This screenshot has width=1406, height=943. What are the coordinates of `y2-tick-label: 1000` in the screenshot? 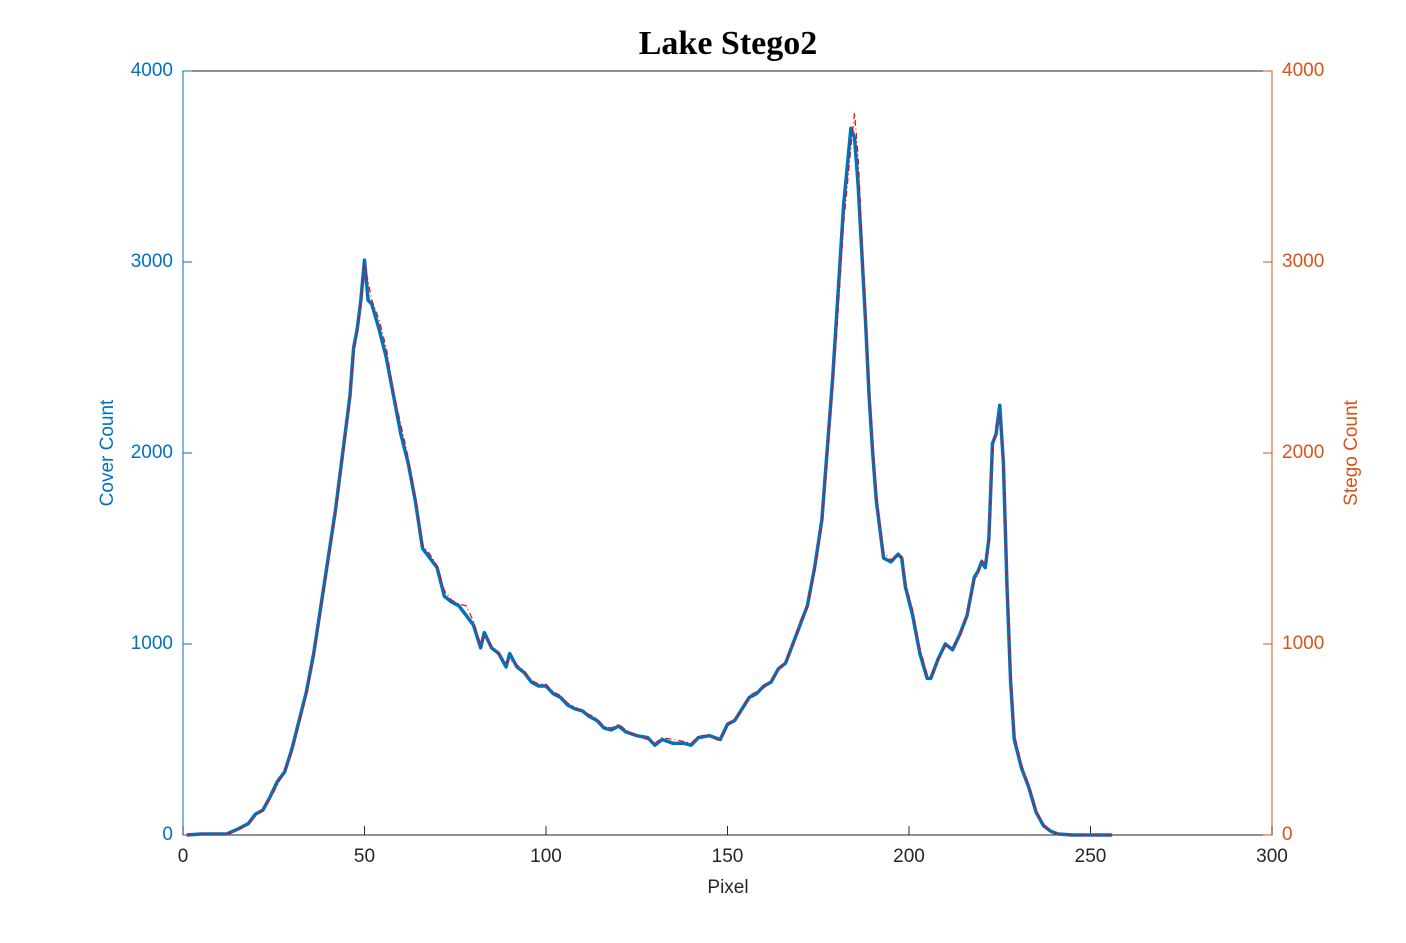 It's located at (1303, 643).